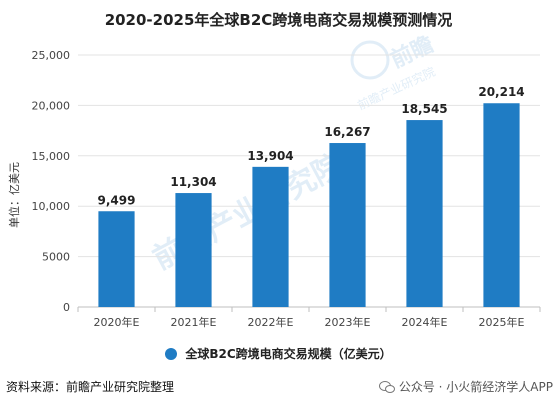 The height and width of the screenshot is (408, 557). What do you see at coordinates (117, 322) in the screenshot?
I see `x-tick-label: 2020年E` at bounding box center [117, 322].